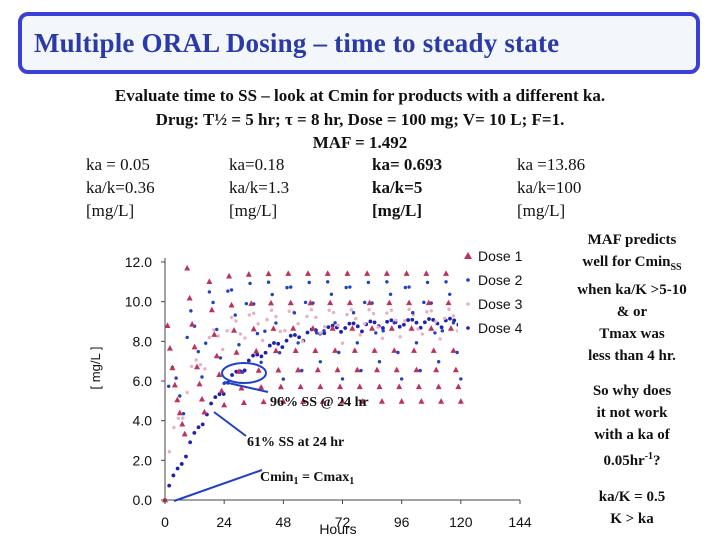 This screenshot has height=540, width=720. I want to click on legend-label: Dose 3, so click(500, 304).